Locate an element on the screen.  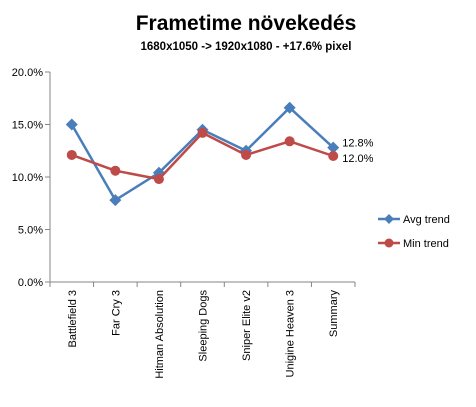
legend-item: Min trend is located at coordinates (413, 244).